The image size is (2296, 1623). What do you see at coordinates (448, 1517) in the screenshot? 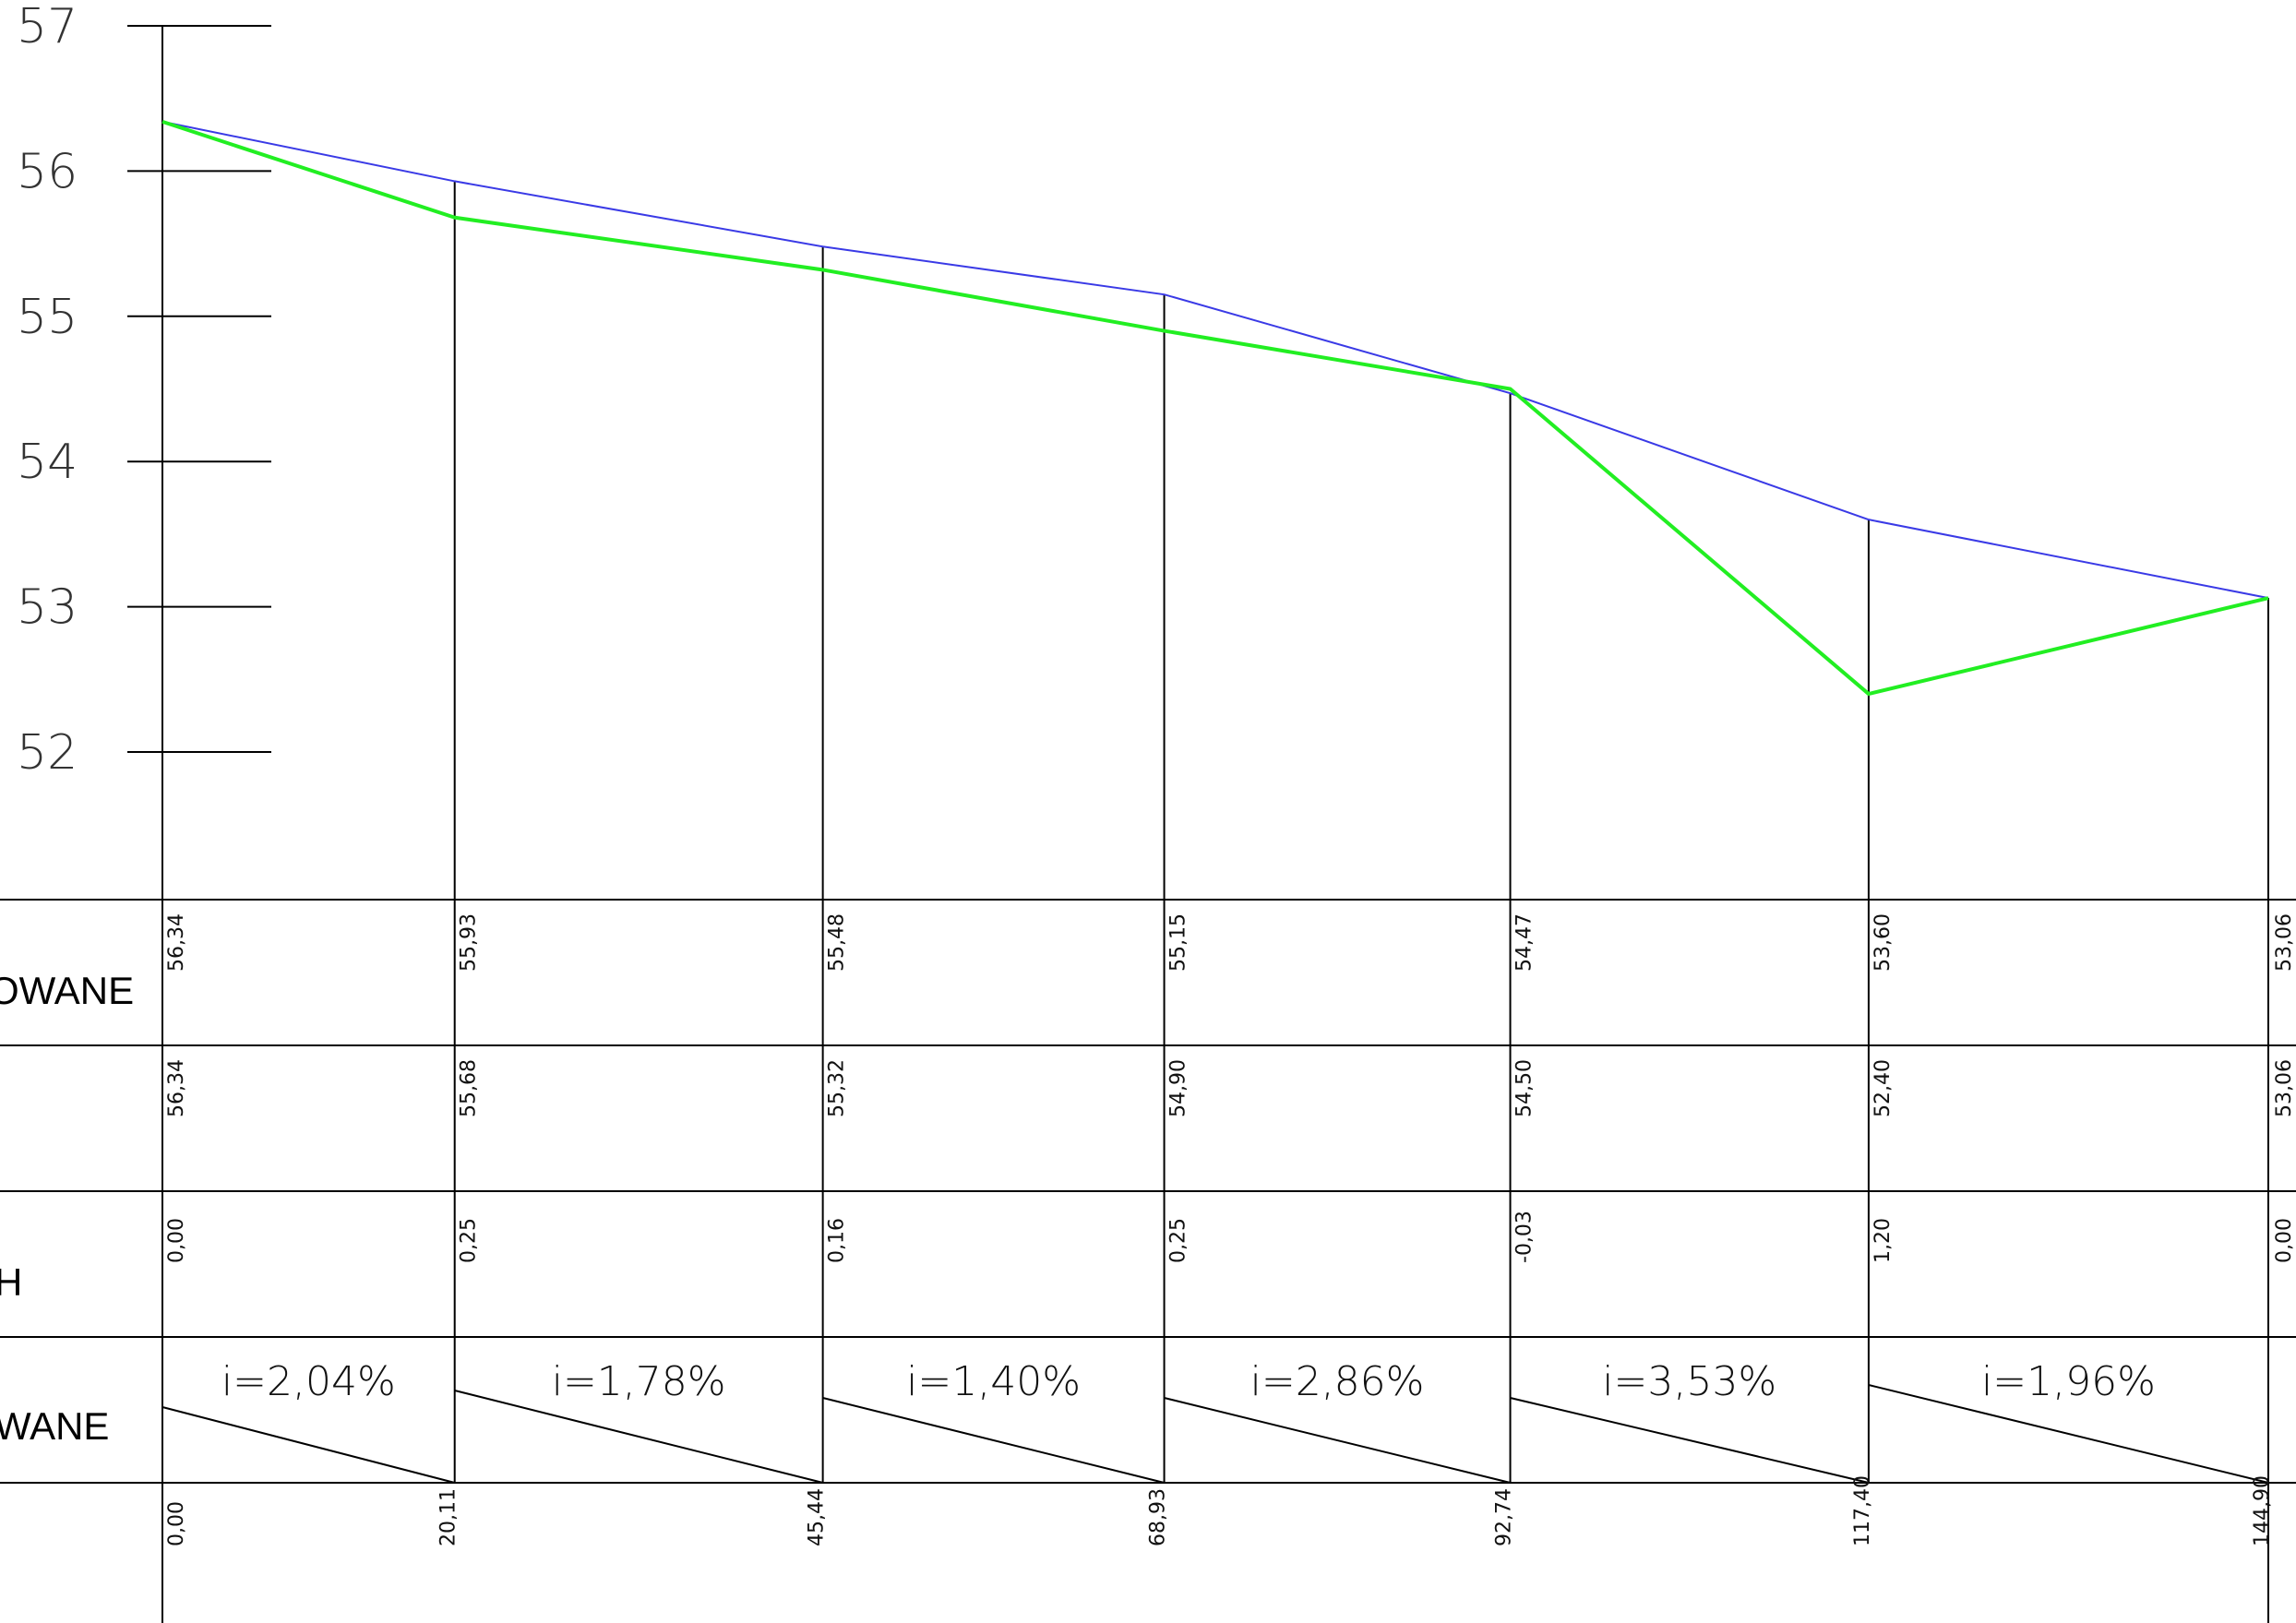
I see `station-distance: 20,11` at bounding box center [448, 1517].